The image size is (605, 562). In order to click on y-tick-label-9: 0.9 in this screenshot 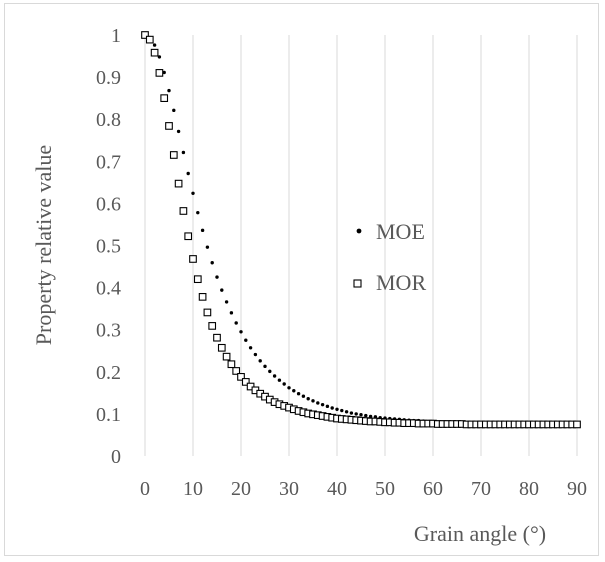, I will do `click(108, 78)`.